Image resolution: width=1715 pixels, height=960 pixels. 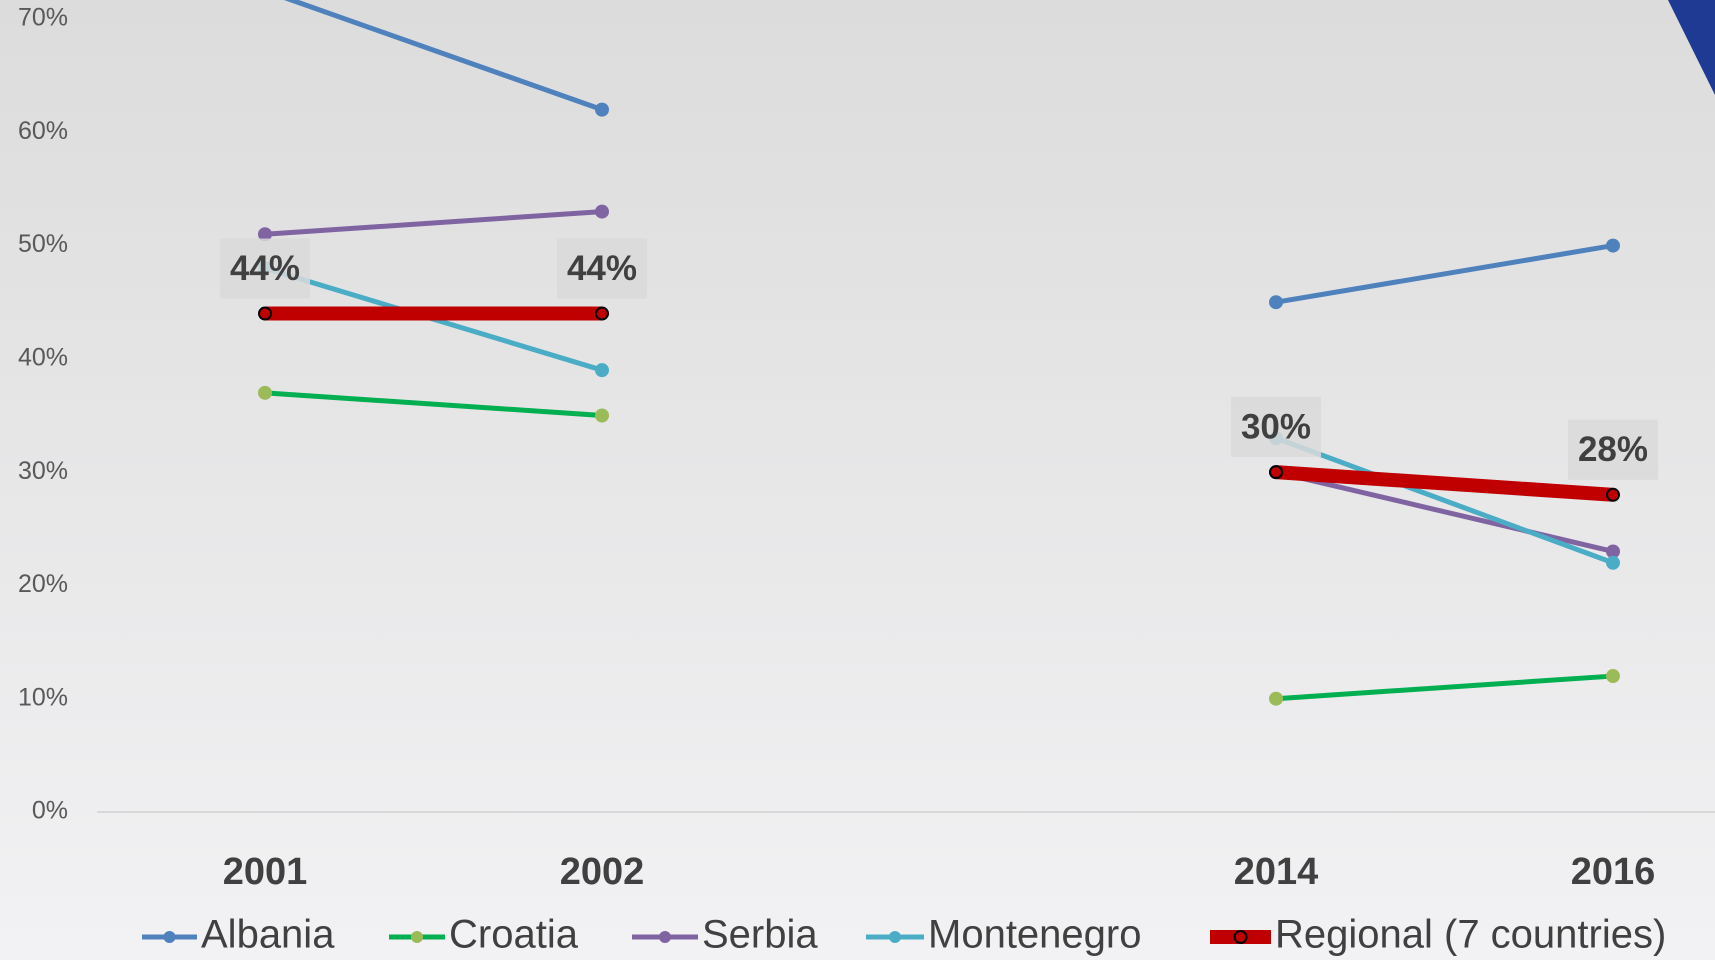 I want to click on y-tick-label: 60%, so click(x=43, y=131).